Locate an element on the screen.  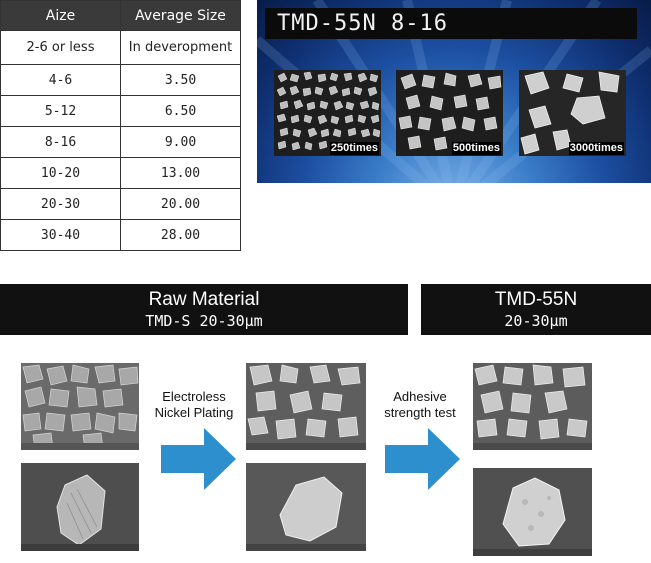
table-cell: 9.00 is located at coordinates (180, 142).